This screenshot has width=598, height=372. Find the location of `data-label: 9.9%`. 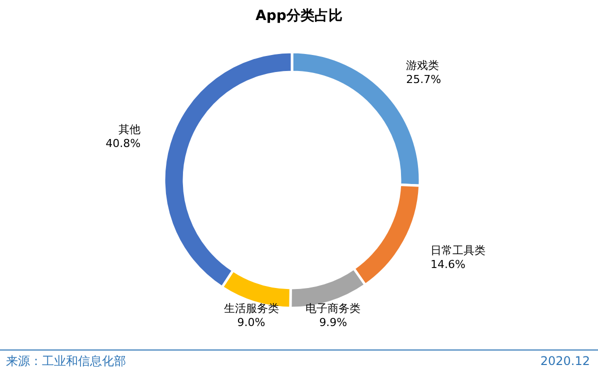

data-label: 9.9% is located at coordinates (333, 322).